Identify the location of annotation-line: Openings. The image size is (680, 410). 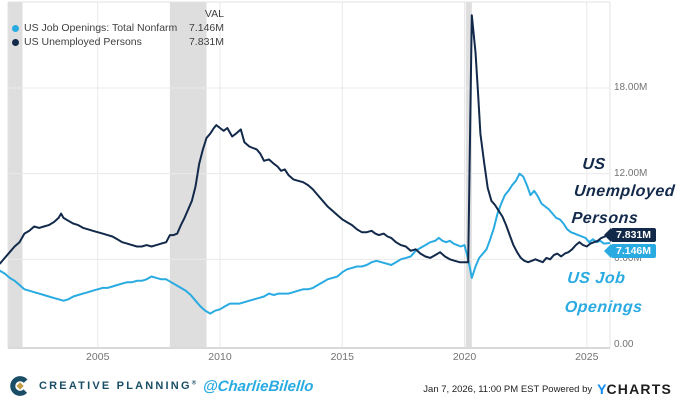
(603, 307).